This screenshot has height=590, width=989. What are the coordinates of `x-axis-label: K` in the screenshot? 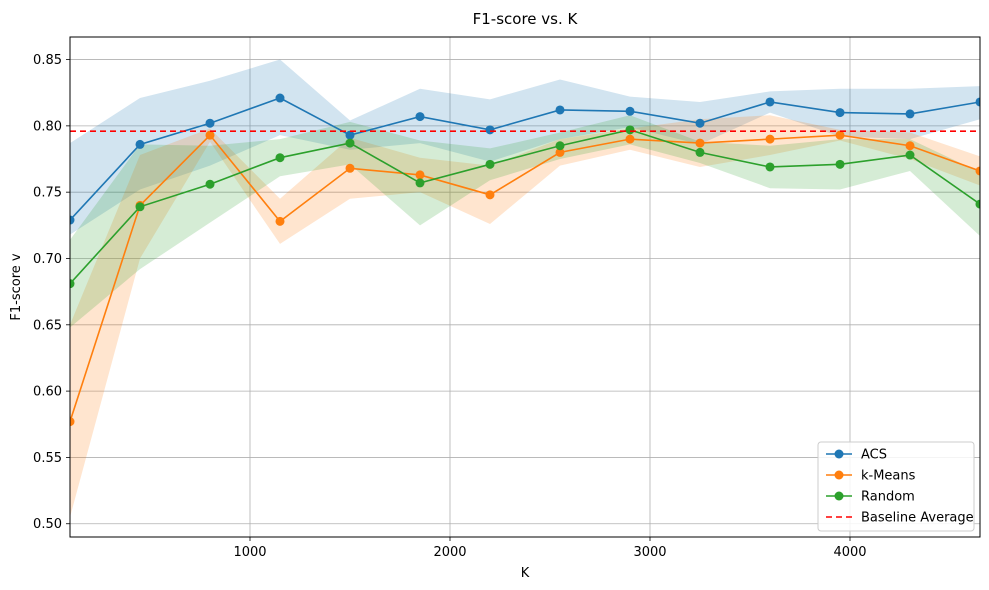 It's located at (525, 573).